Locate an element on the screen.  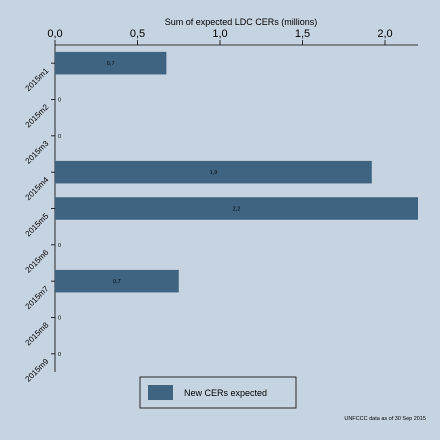
y-tick-label: 2015m8 is located at coordinates (37, 333).